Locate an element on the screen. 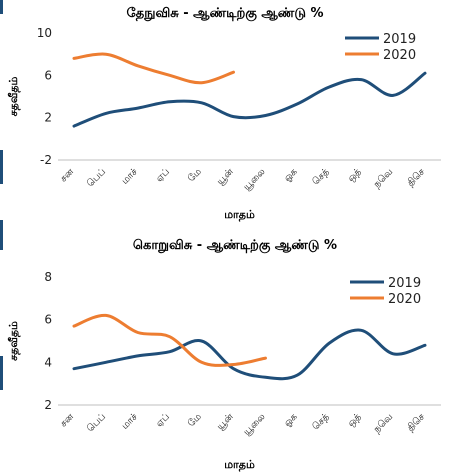 Image resolution: width=451 pixels, height=476 pixels. y-tick-label: 10 is located at coordinates (44, 33).